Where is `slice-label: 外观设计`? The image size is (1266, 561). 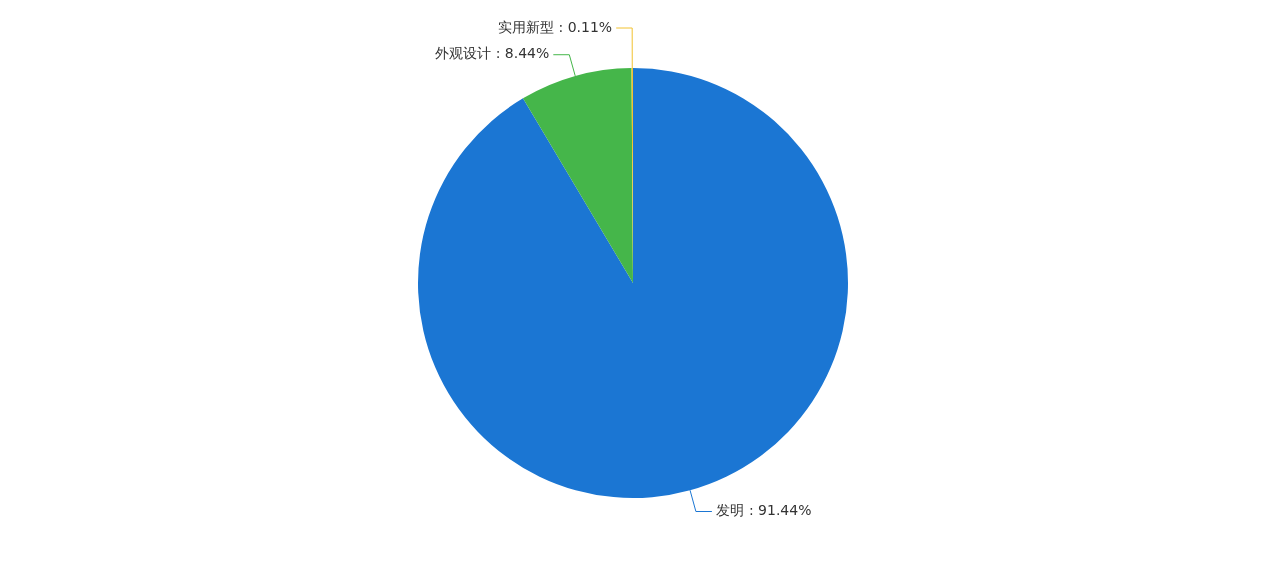
slice-label: 外观设计 is located at coordinates (462, 53).